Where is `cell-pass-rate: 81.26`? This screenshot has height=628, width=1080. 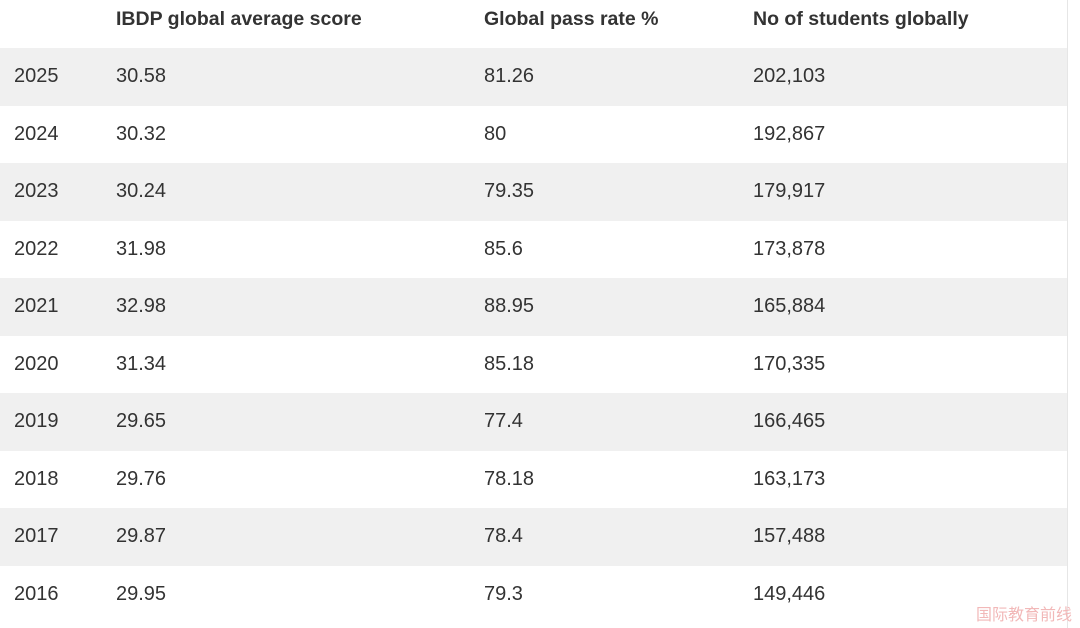 cell-pass-rate: 81.26 is located at coordinates (509, 76).